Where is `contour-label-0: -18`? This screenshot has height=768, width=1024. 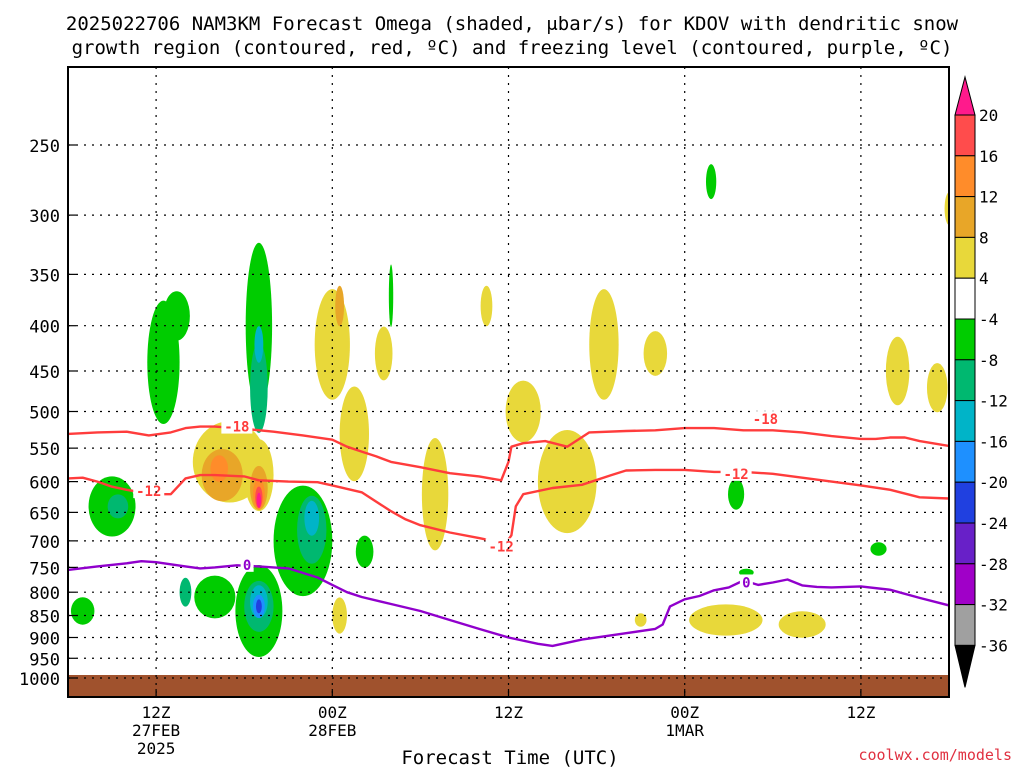
contour-label-0: -18 is located at coordinates (236, 428).